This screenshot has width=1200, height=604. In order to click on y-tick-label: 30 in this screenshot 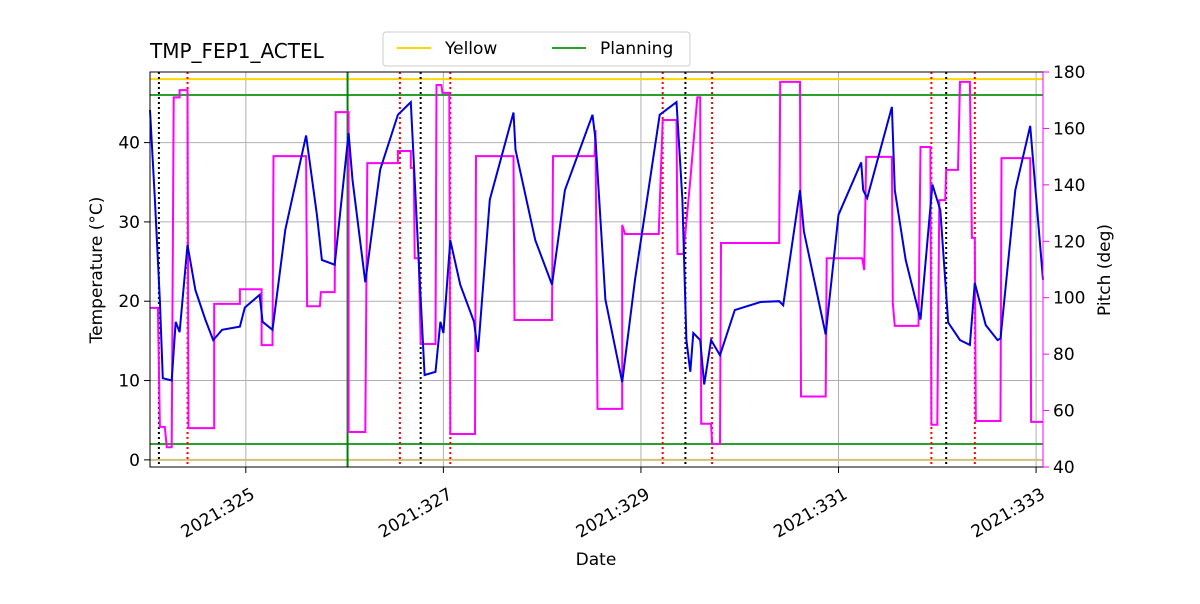, I will do `click(129, 223)`.